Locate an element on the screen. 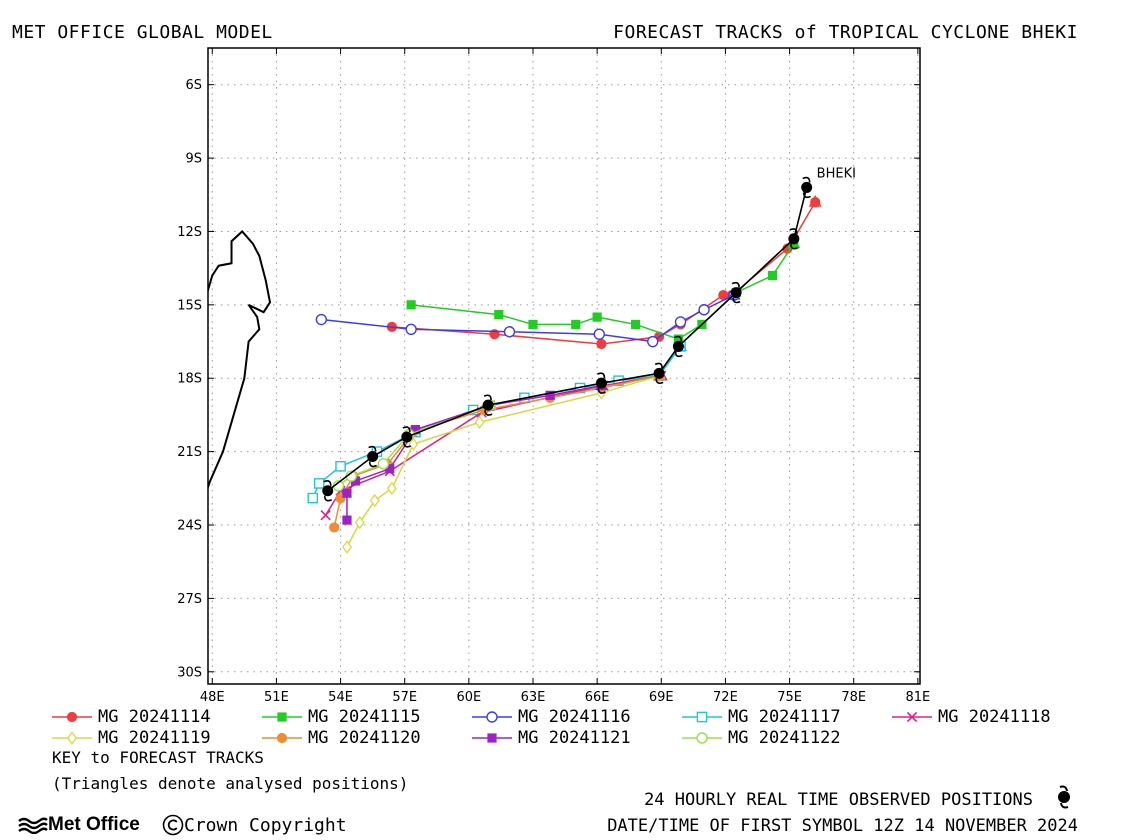  legend-item: MG 20241116 is located at coordinates (551, 717).